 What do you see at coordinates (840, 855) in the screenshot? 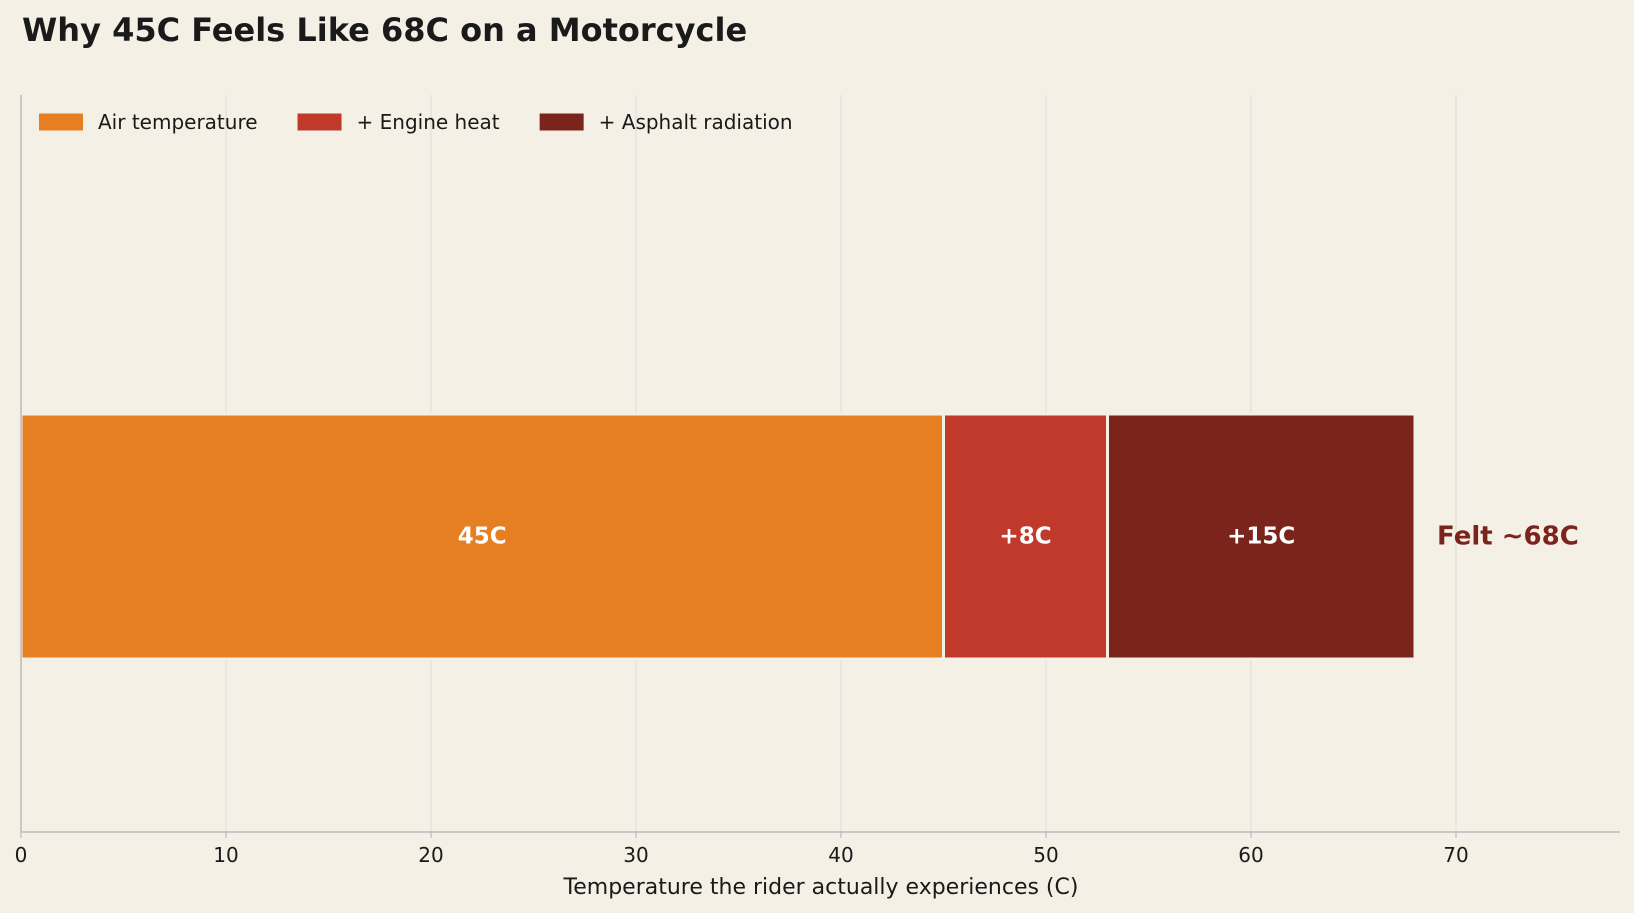
I see `tick-label-40: 40` at bounding box center [840, 855].